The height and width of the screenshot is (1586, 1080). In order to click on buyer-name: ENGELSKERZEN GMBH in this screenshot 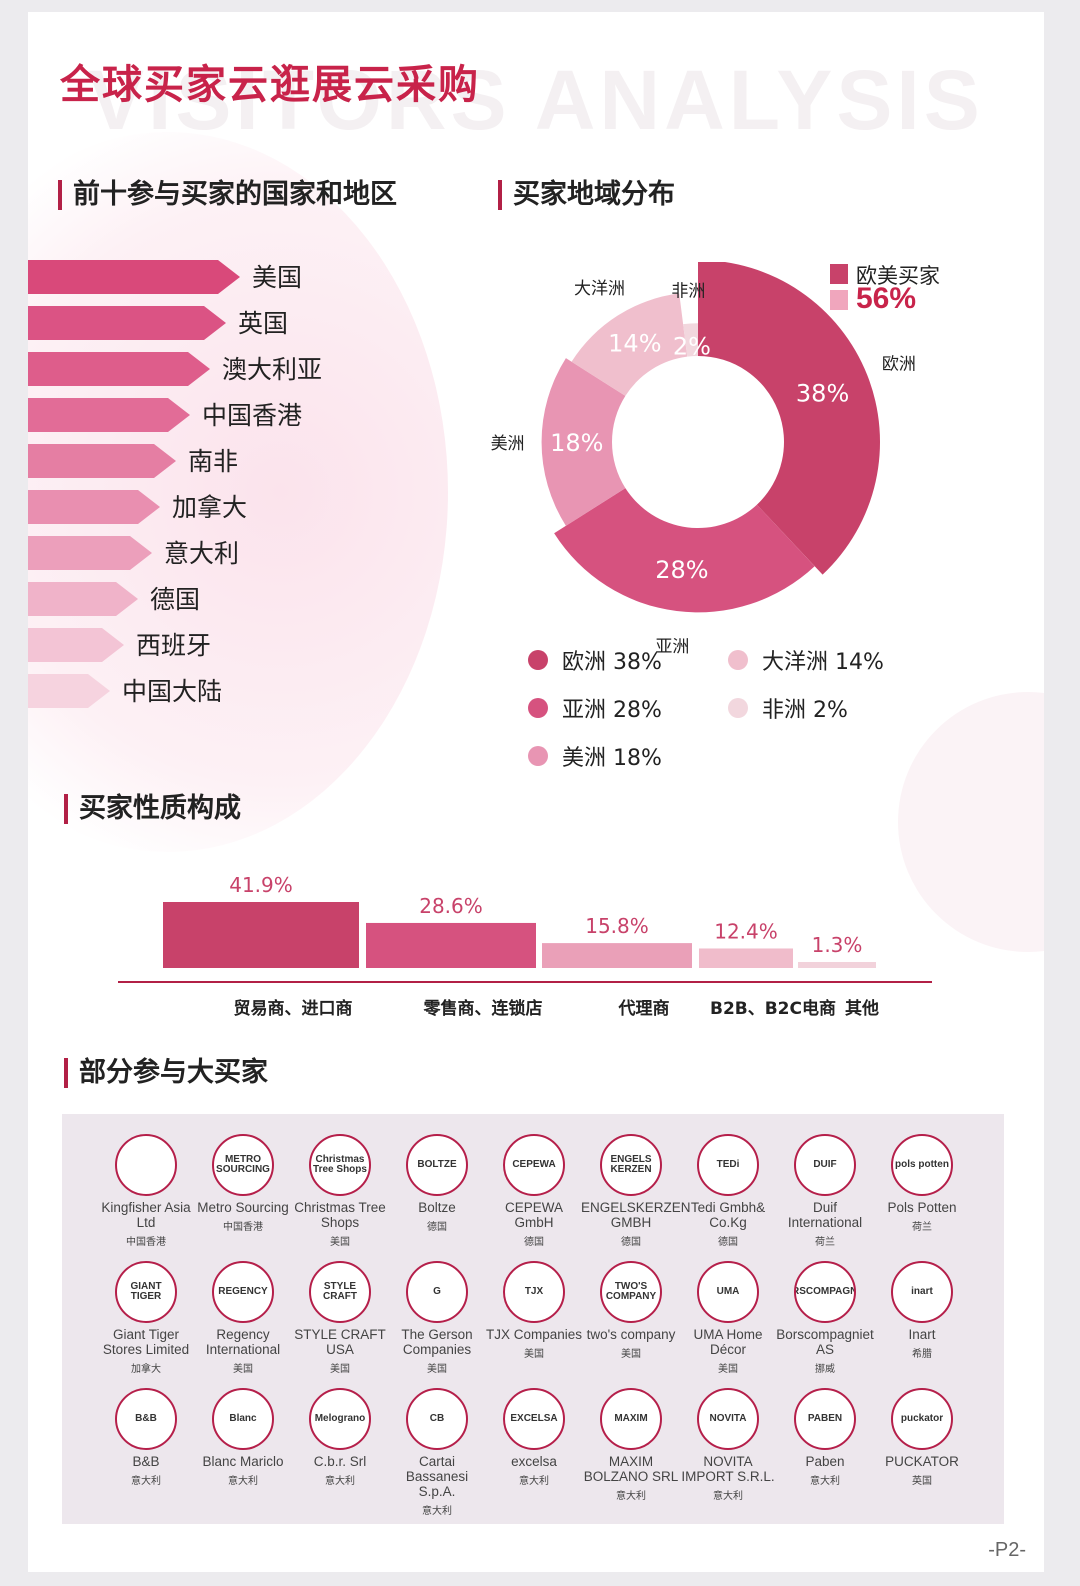, I will do `click(636, 1215)`.